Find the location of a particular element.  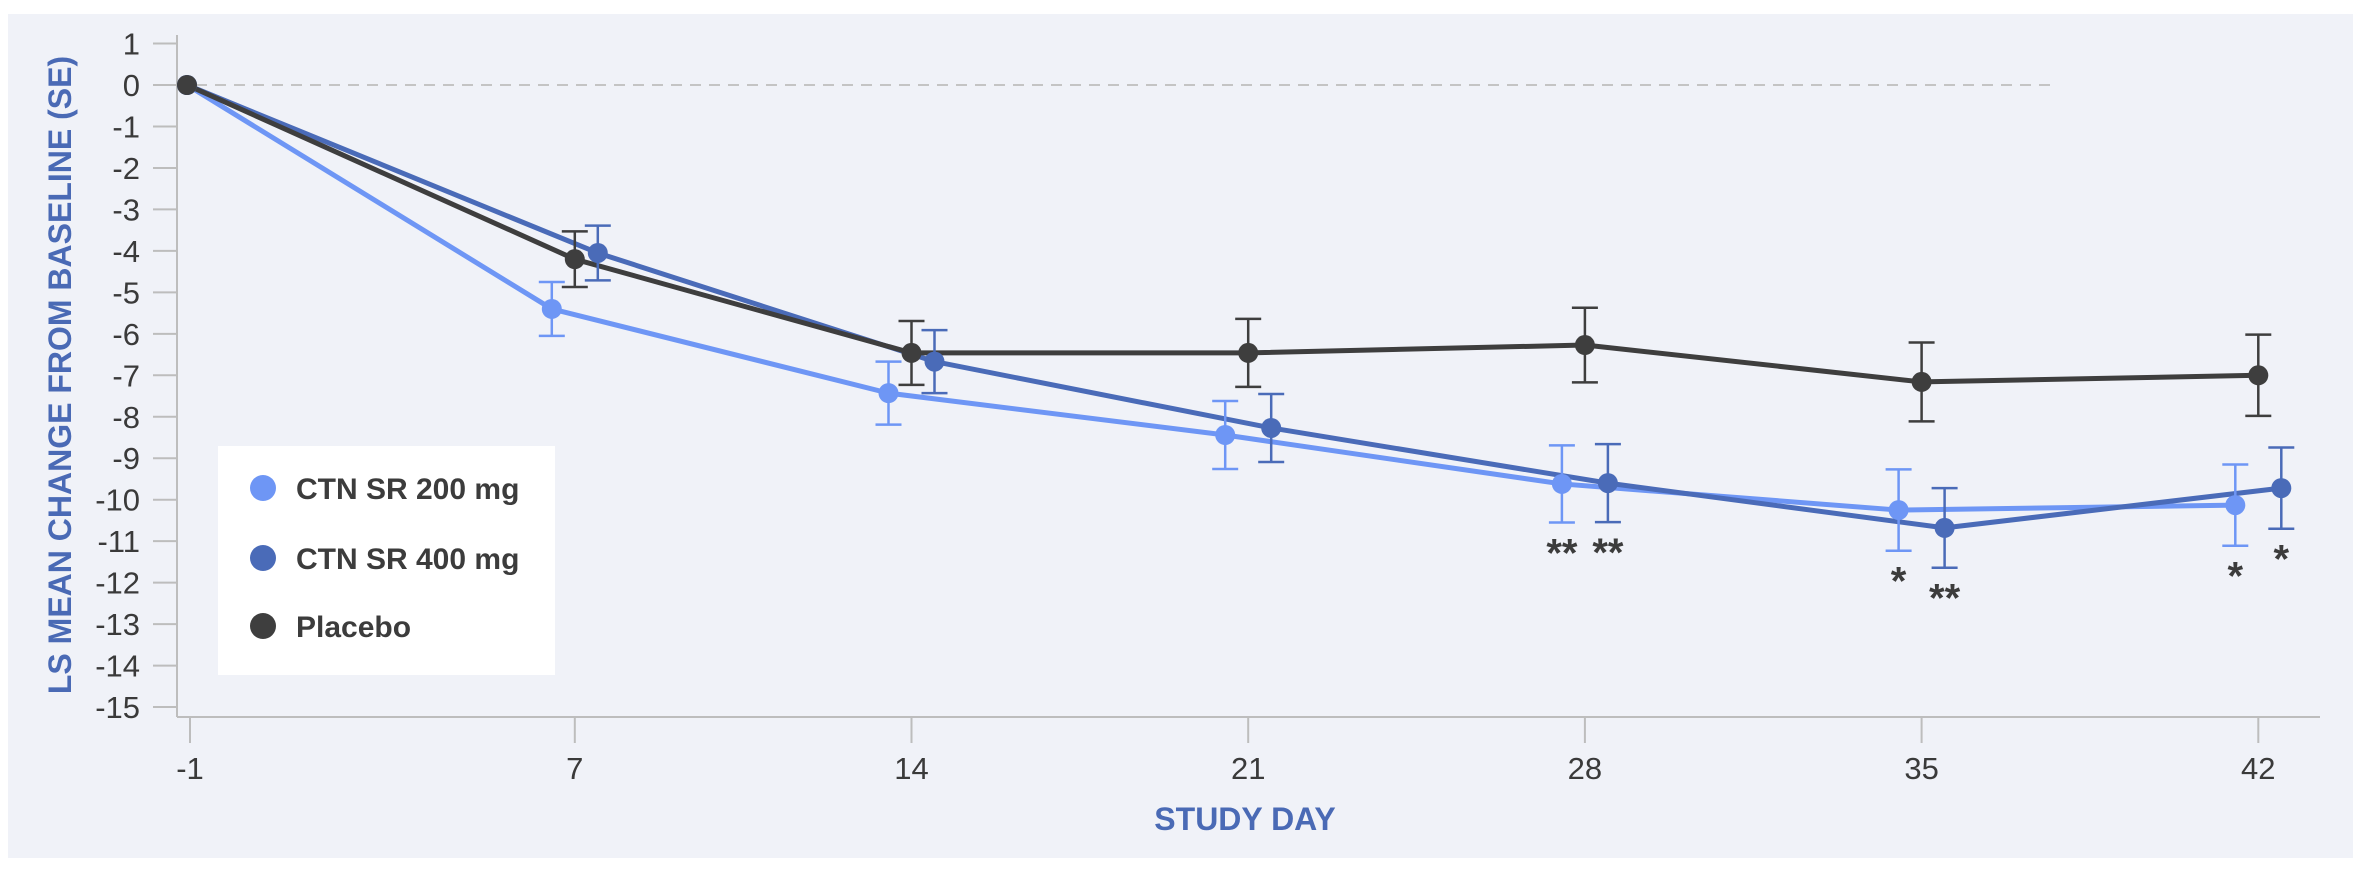

legend-item-200mg: CTN SR 200 mg is located at coordinates (384, 489).